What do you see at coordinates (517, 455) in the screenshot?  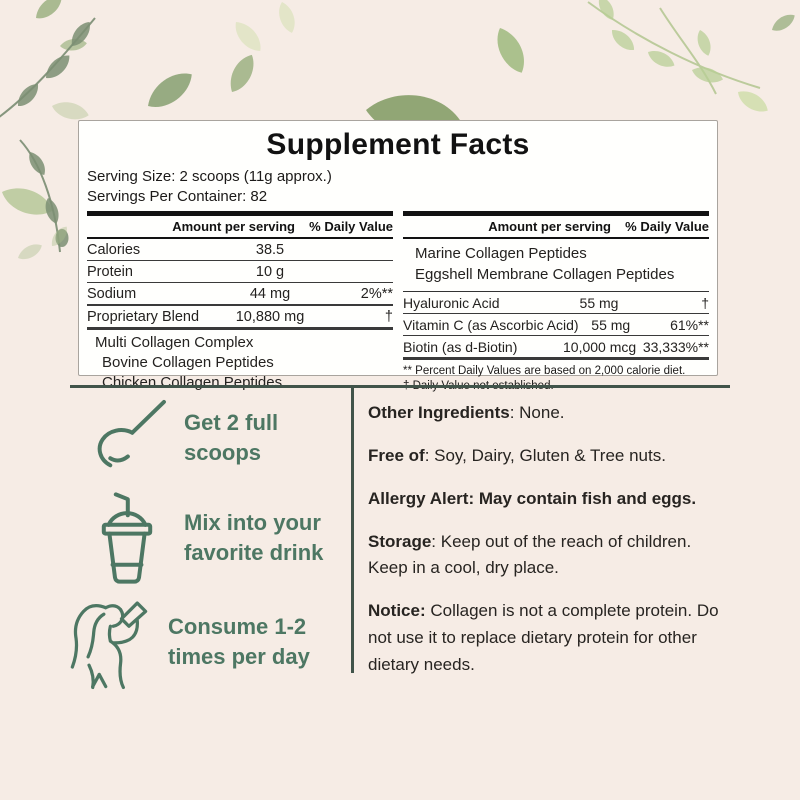 I see `free-of-text: Free of: Soy, Dairy, Gluten & Tree nuts.` at bounding box center [517, 455].